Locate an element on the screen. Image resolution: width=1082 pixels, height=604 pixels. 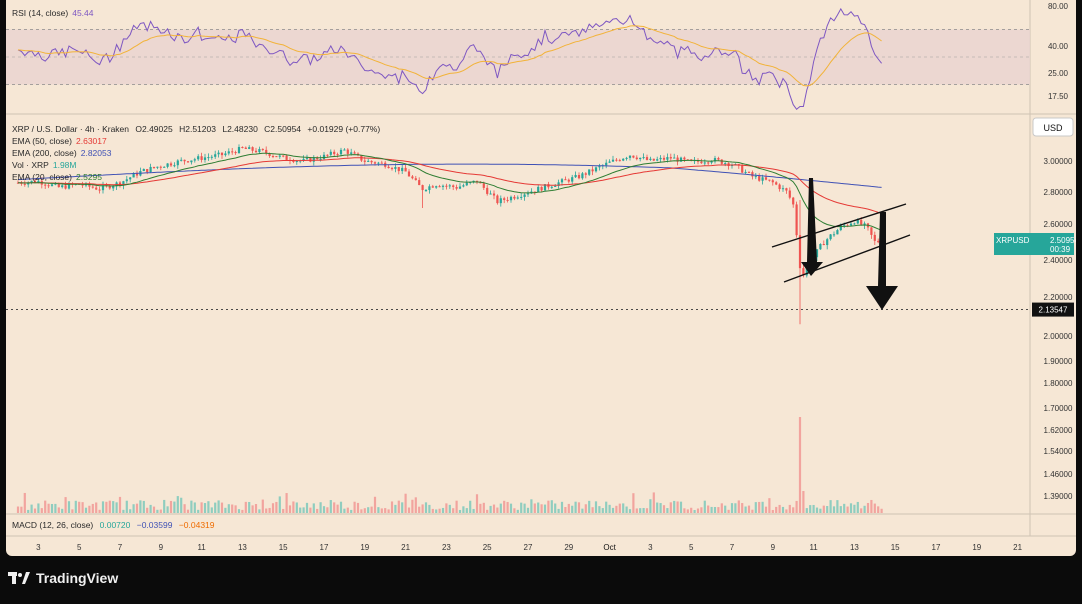
ema50-legend: EMA (50, close) 2.63017 is located at coordinates (61, 141).